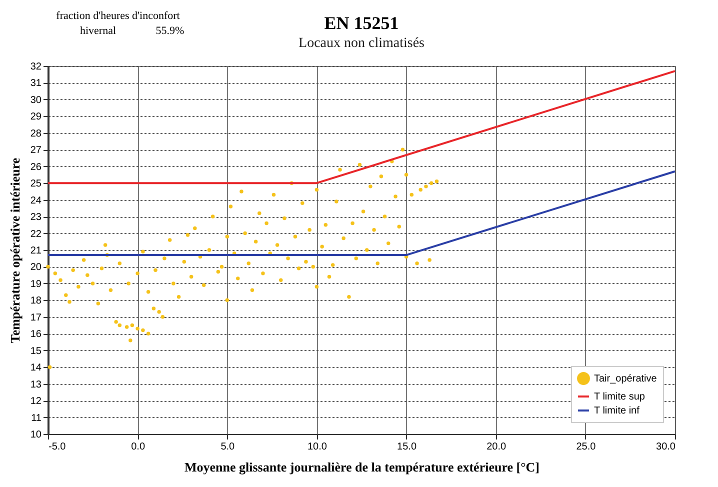  I want to click on y-tick-label: 22, so click(36, 234).